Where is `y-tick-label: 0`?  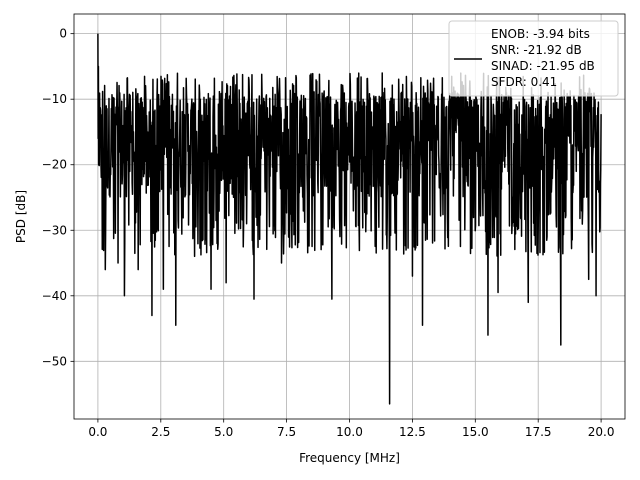 y-tick-label: 0 is located at coordinates (63, 34).